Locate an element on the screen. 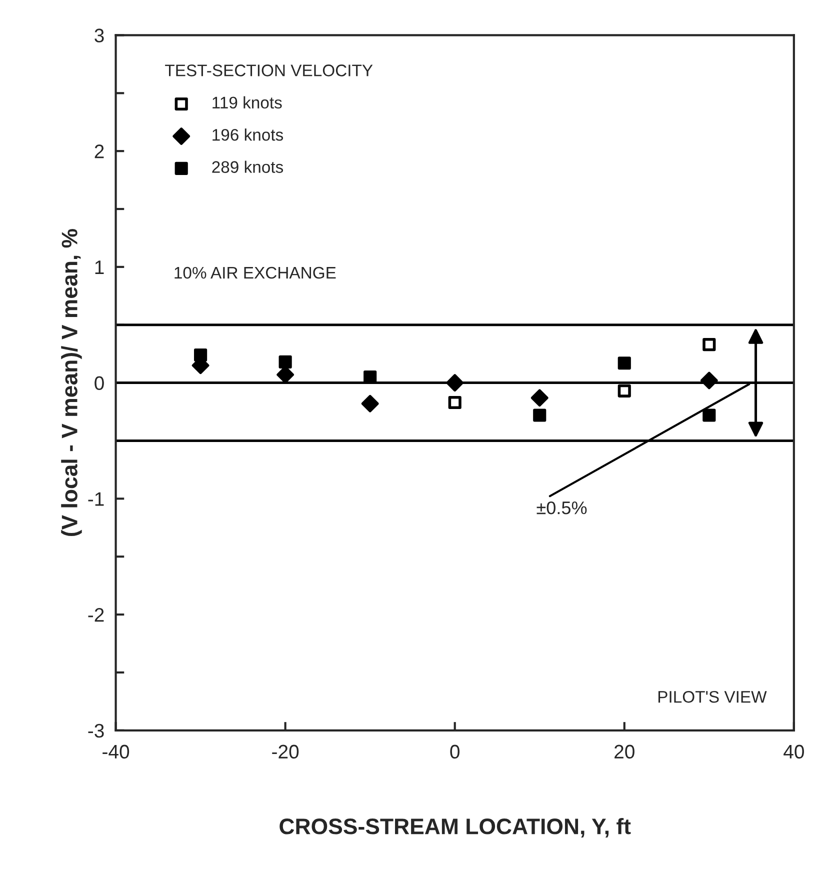 Image resolution: width=827 pixels, height=880 pixels. x-tick-label: 20 is located at coordinates (624, 751).